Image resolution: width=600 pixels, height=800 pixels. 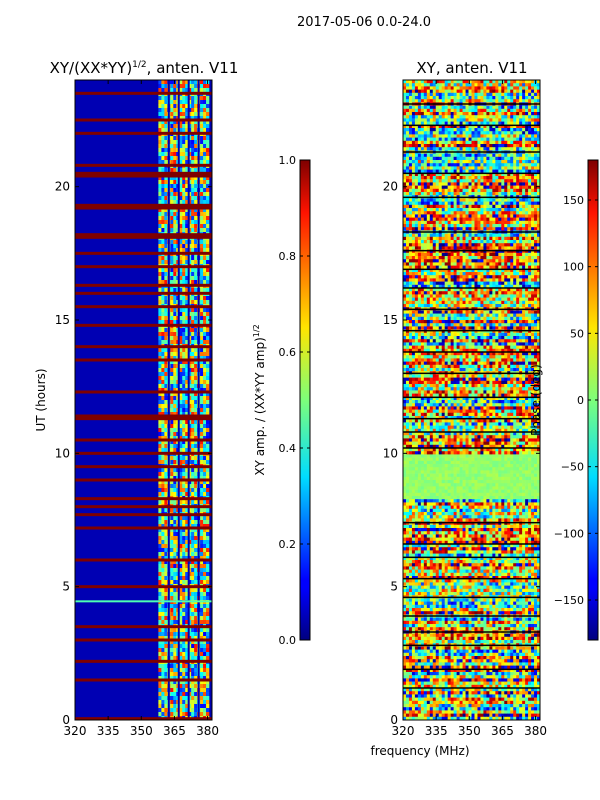 What do you see at coordinates (364, 22) in the screenshot?
I see `figure-title: 2017-05-06 0.0-24.0` at bounding box center [364, 22].